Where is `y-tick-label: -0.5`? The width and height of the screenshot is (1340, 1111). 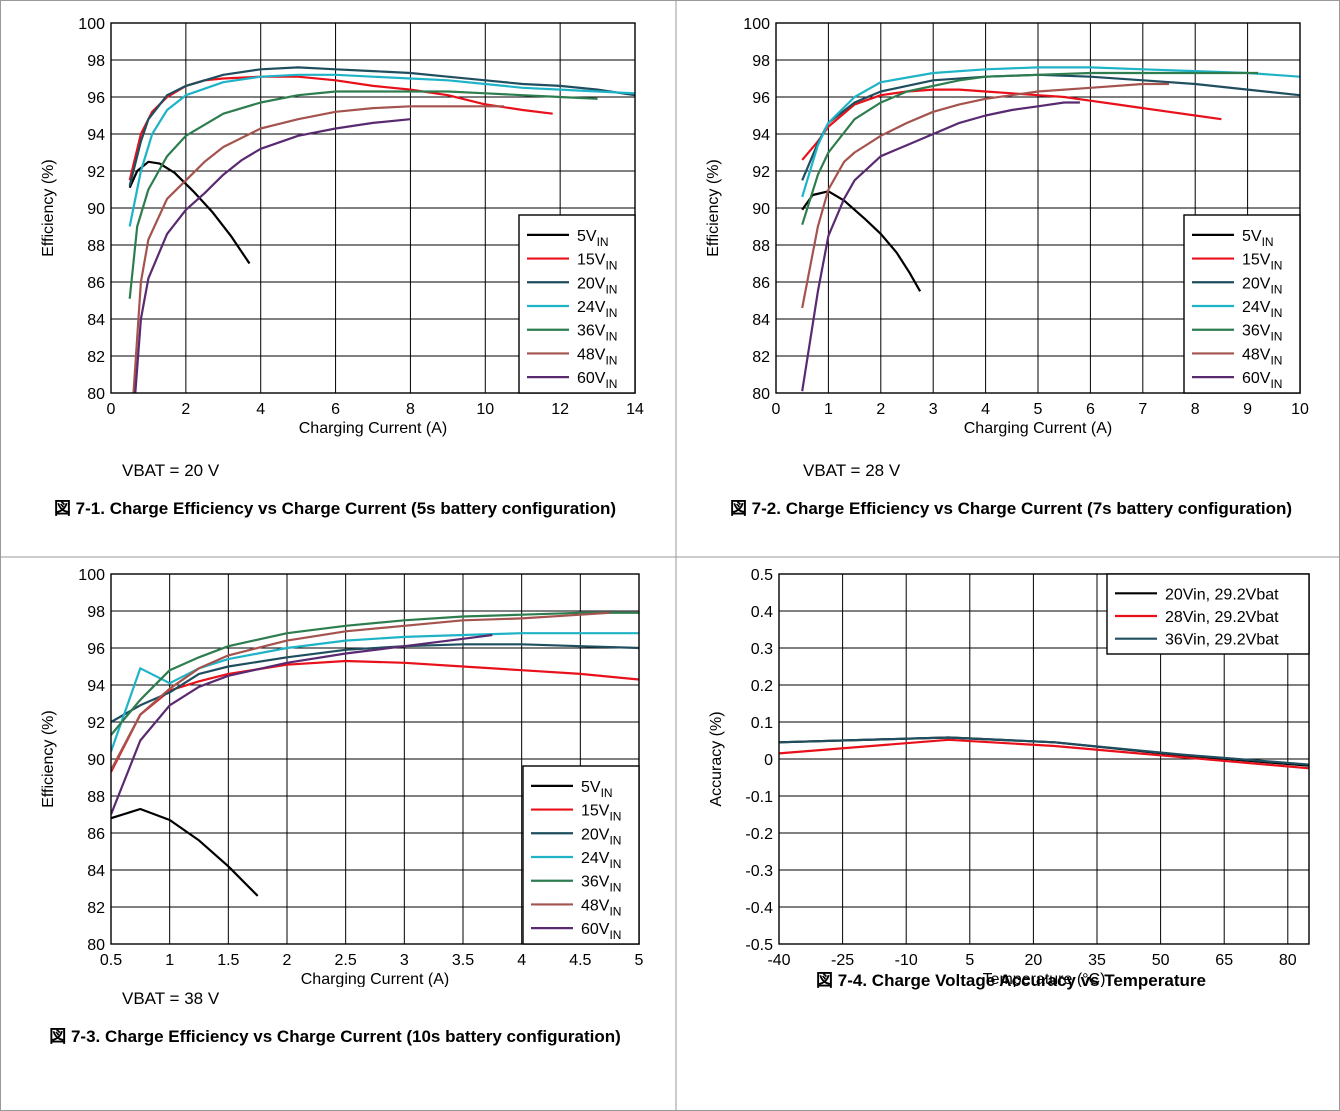
y-tick-label: -0.5 is located at coordinates (759, 945).